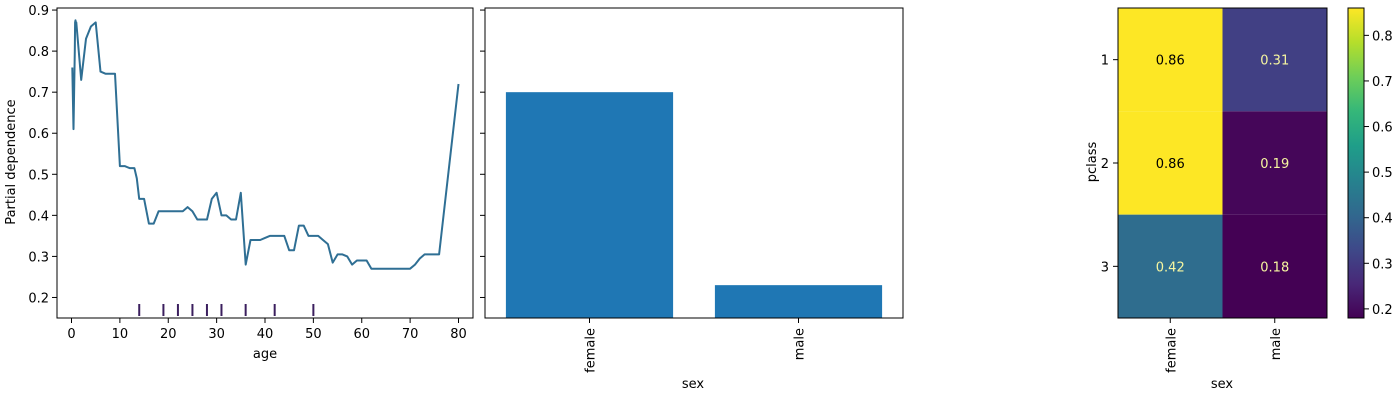 This screenshot has height=400, width=1400. I want to click on x-tick-label: 40, so click(265, 334).